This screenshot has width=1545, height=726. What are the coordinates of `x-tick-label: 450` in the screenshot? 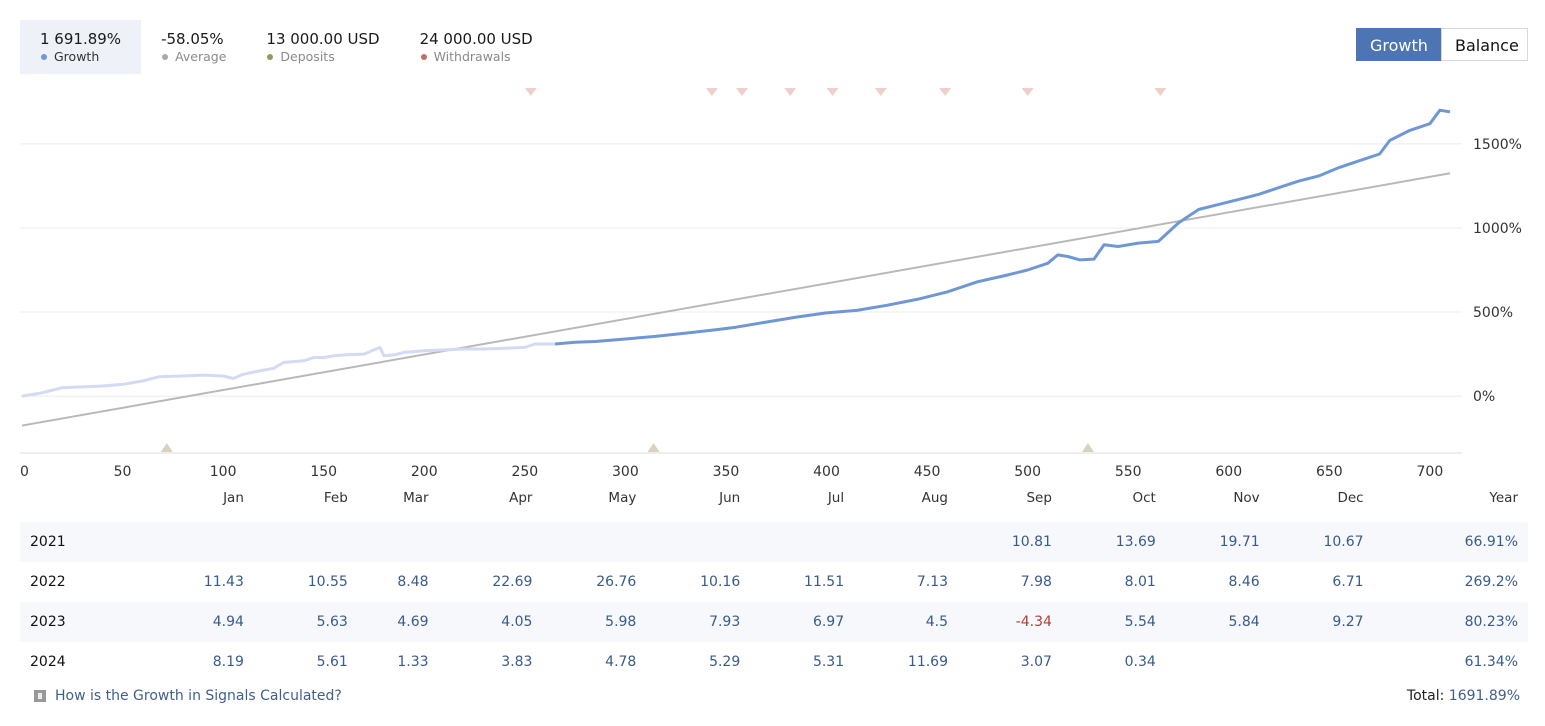 It's located at (927, 472).